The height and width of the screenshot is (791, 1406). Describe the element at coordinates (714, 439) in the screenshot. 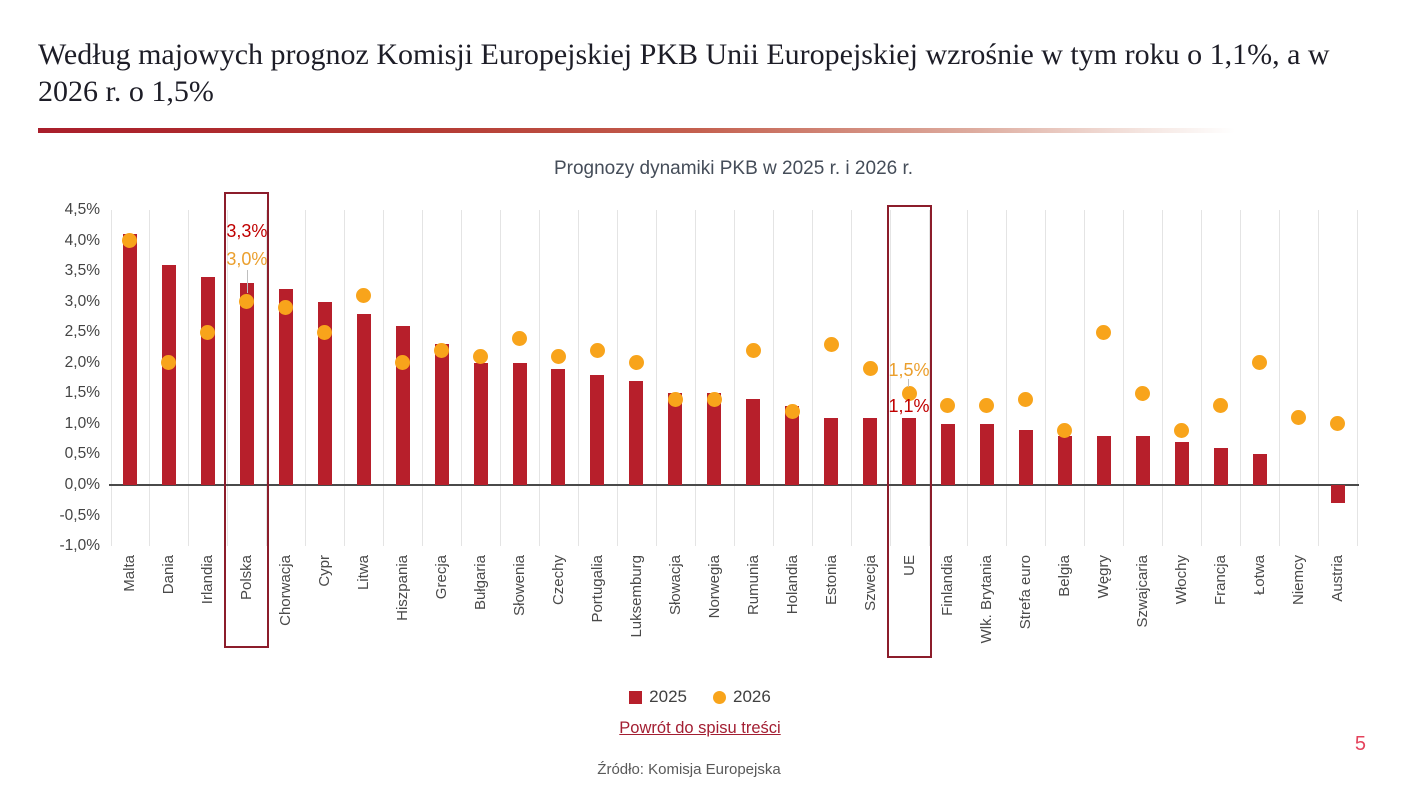

I see `bar-2025-Norwegia` at that location.